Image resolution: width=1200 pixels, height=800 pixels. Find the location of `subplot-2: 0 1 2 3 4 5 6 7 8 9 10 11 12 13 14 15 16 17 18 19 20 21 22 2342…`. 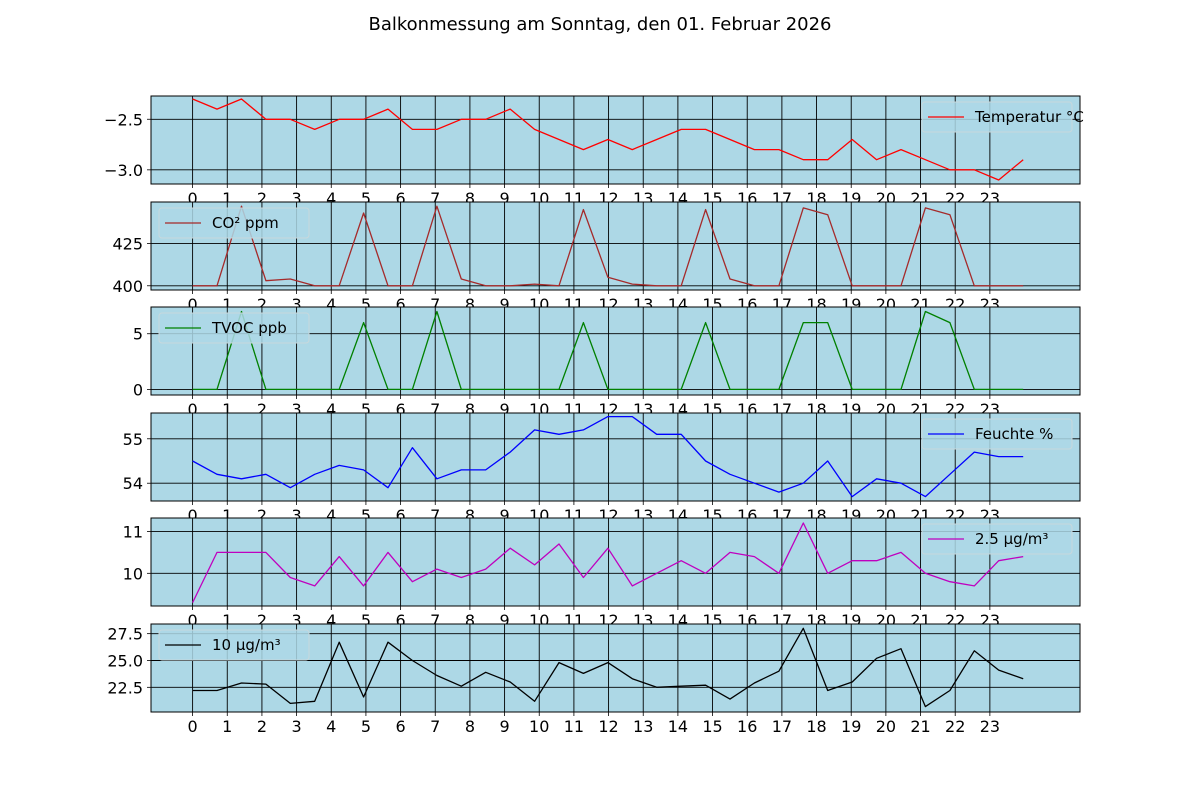

subplot-2: 0 1 2 3 4 5 6 7 8 9 10 11 12 13 14 15 16 17 18 19 20 21 22 2342… is located at coordinates (596, 257).